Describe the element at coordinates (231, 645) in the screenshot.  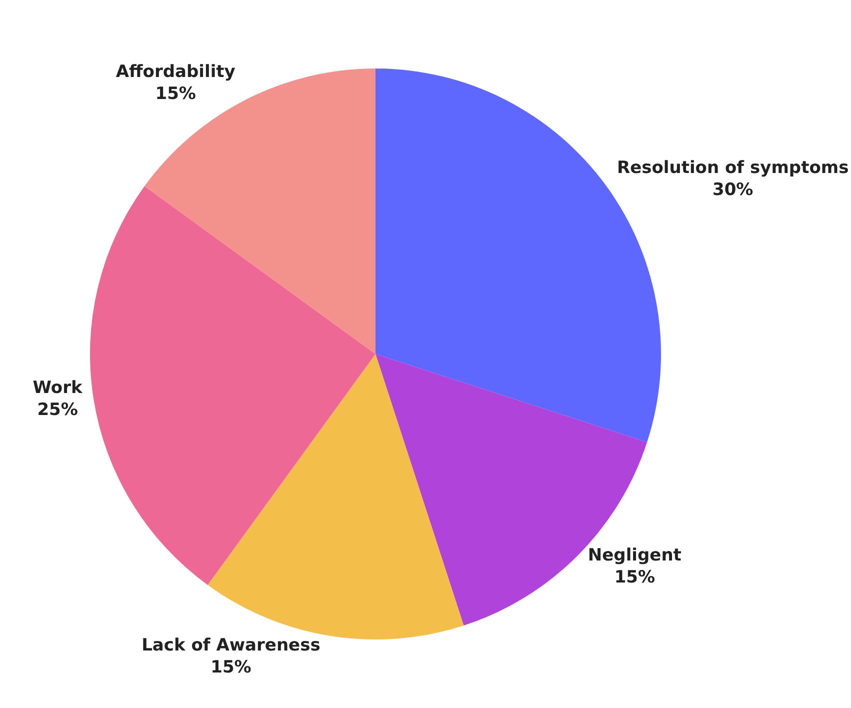
I see `slice-label: Lack of Awareness` at that location.